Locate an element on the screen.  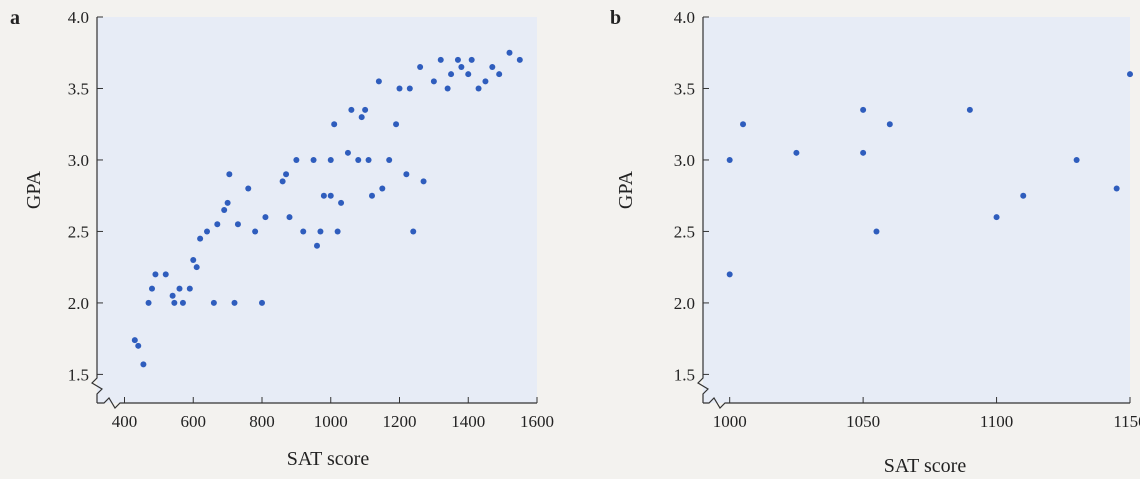
panel-b-y-tick-label: 2.0 is located at coordinates (684, 303).